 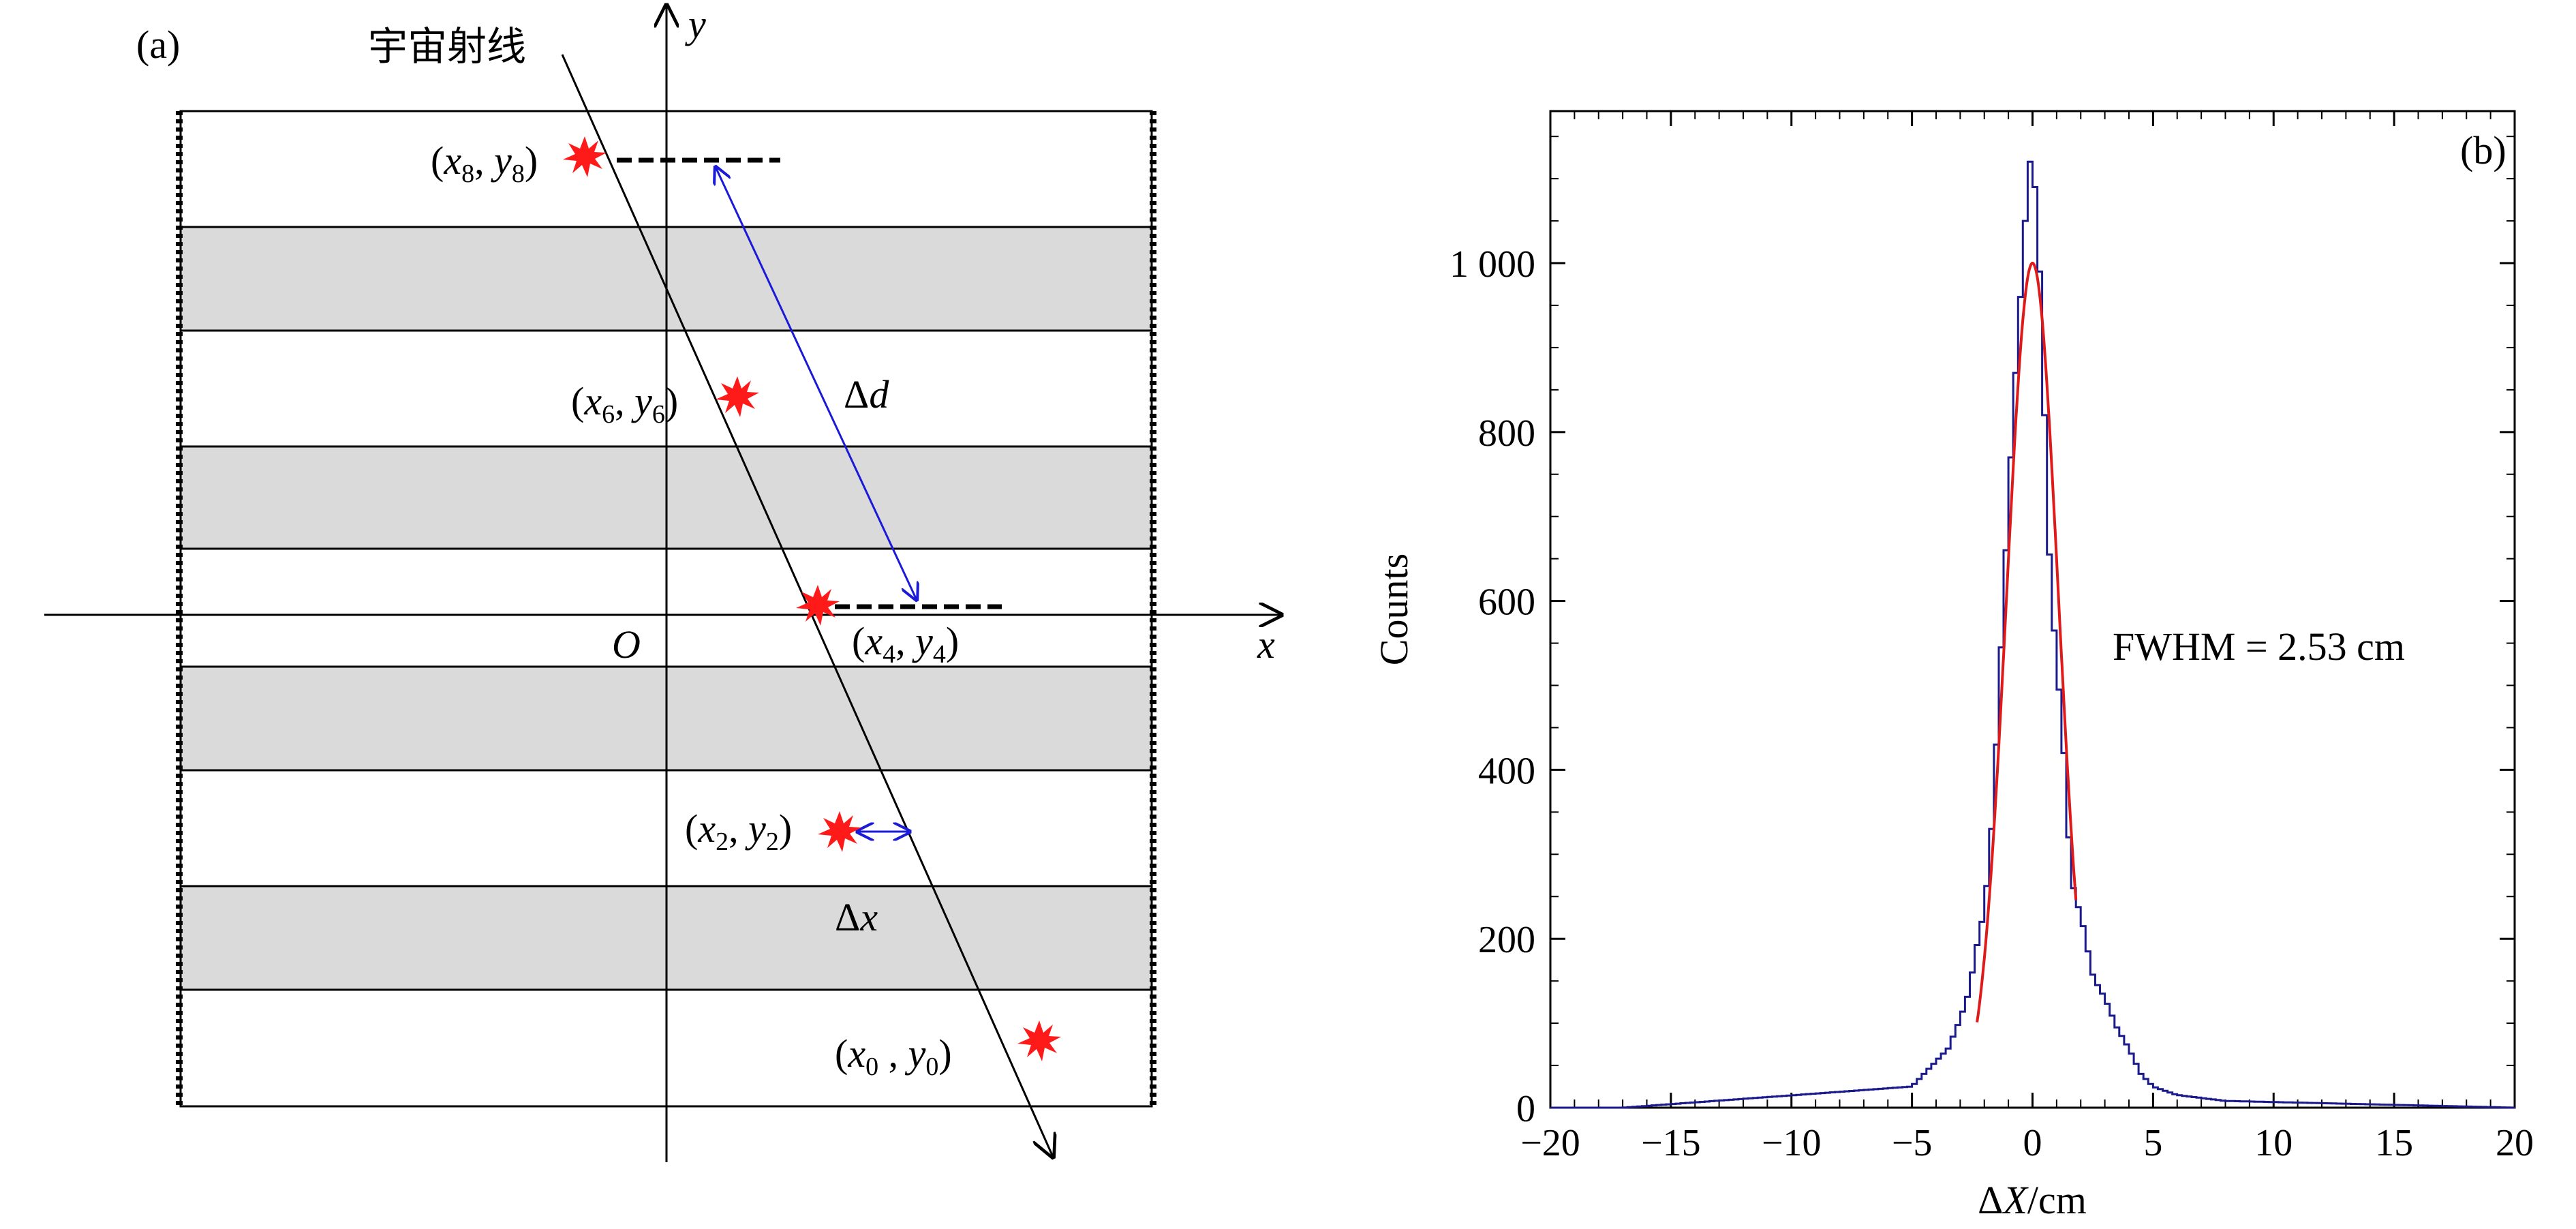 What do you see at coordinates (2515, 1143) in the screenshot?
I see `x-tick-label: 20` at bounding box center [2515, 1143].